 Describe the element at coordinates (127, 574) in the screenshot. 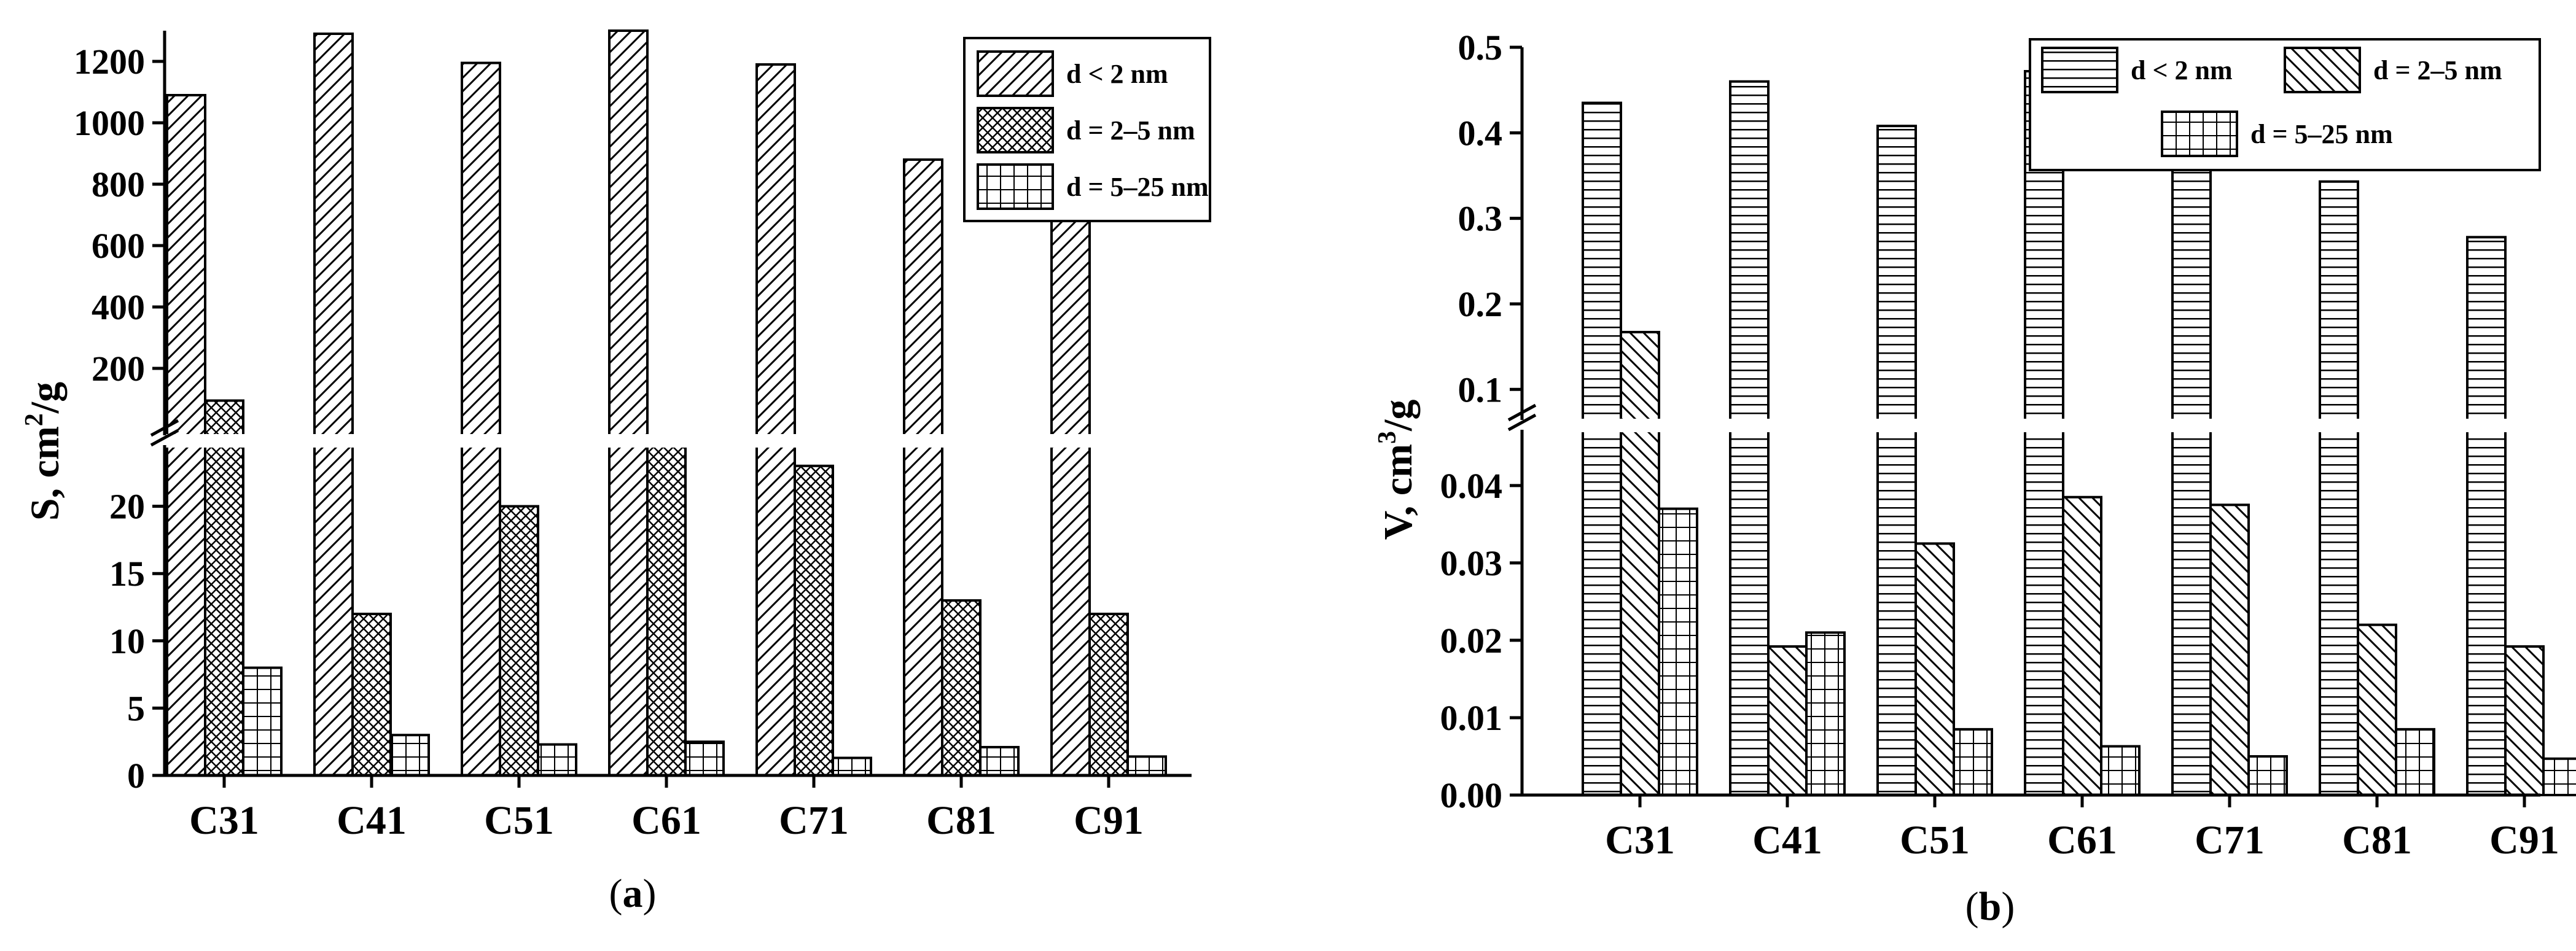

I see `y-tick-label: 15` at that location.